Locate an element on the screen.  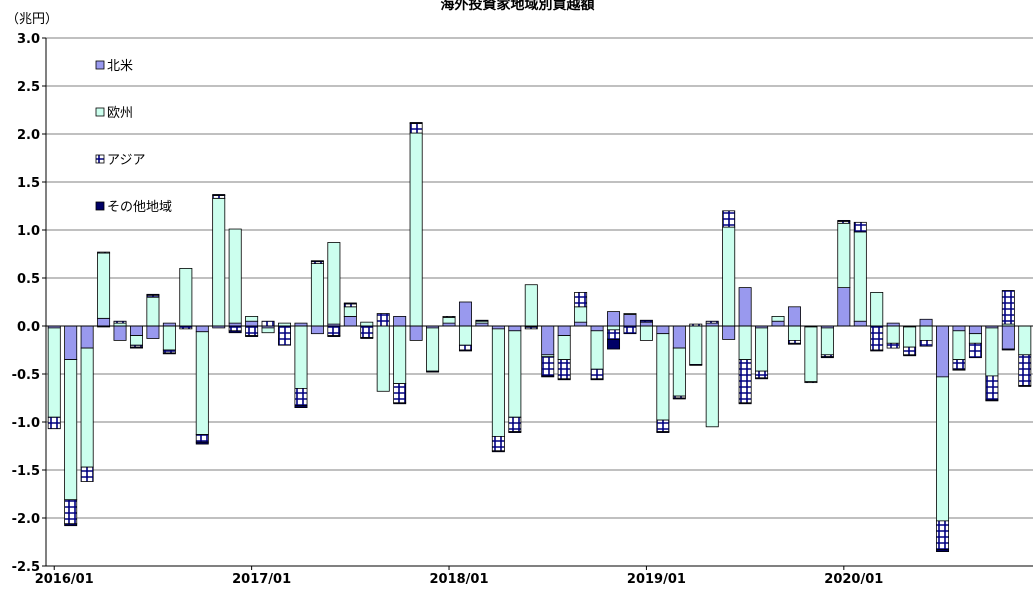
y-tick-label: 1.0 is located at coordinates (28, 231).